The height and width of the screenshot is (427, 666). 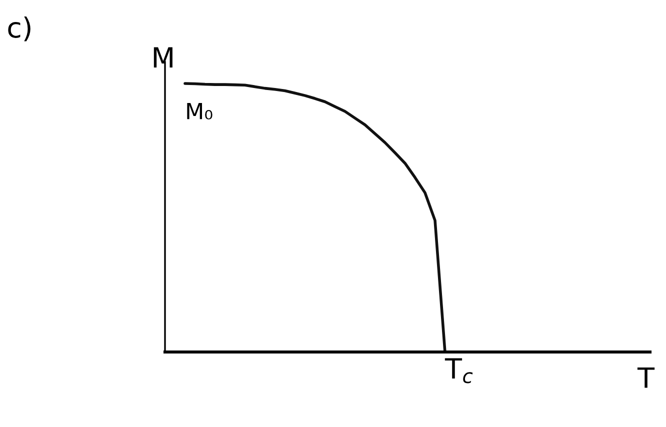 I want to click on annotation: M₀, so click(x=199, y=111).